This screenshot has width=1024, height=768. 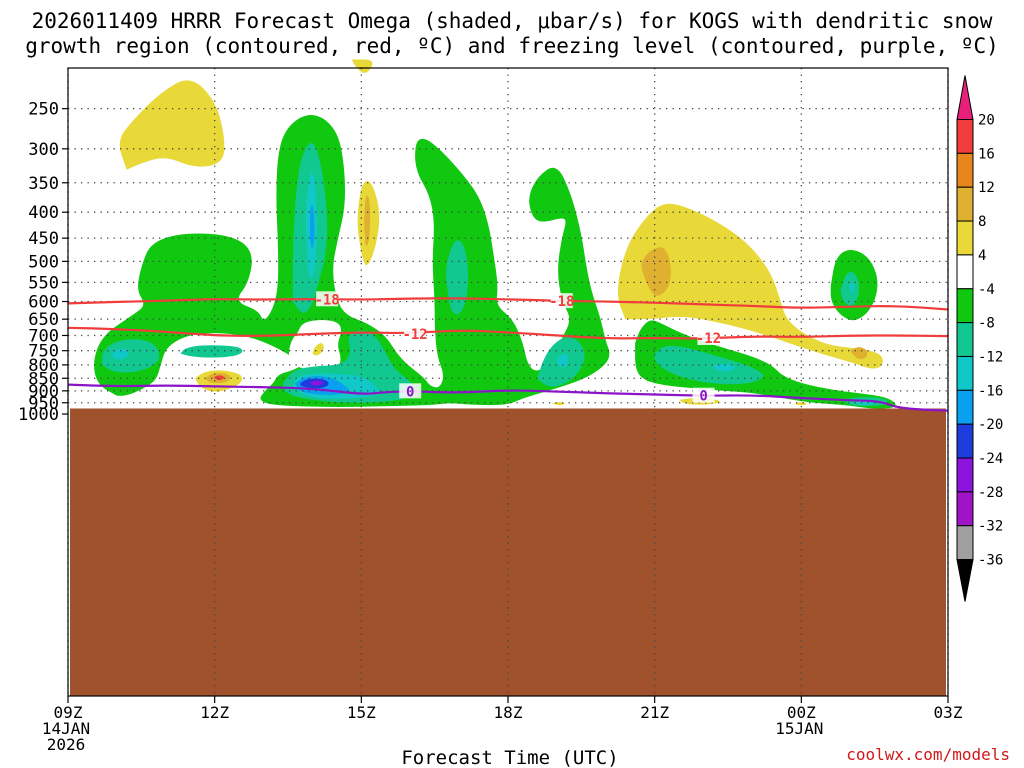 What do you see at coordinates (43, 379) in the screenshot?
I see `y-tick-label-850: 850` at bounding box center [43, 379].